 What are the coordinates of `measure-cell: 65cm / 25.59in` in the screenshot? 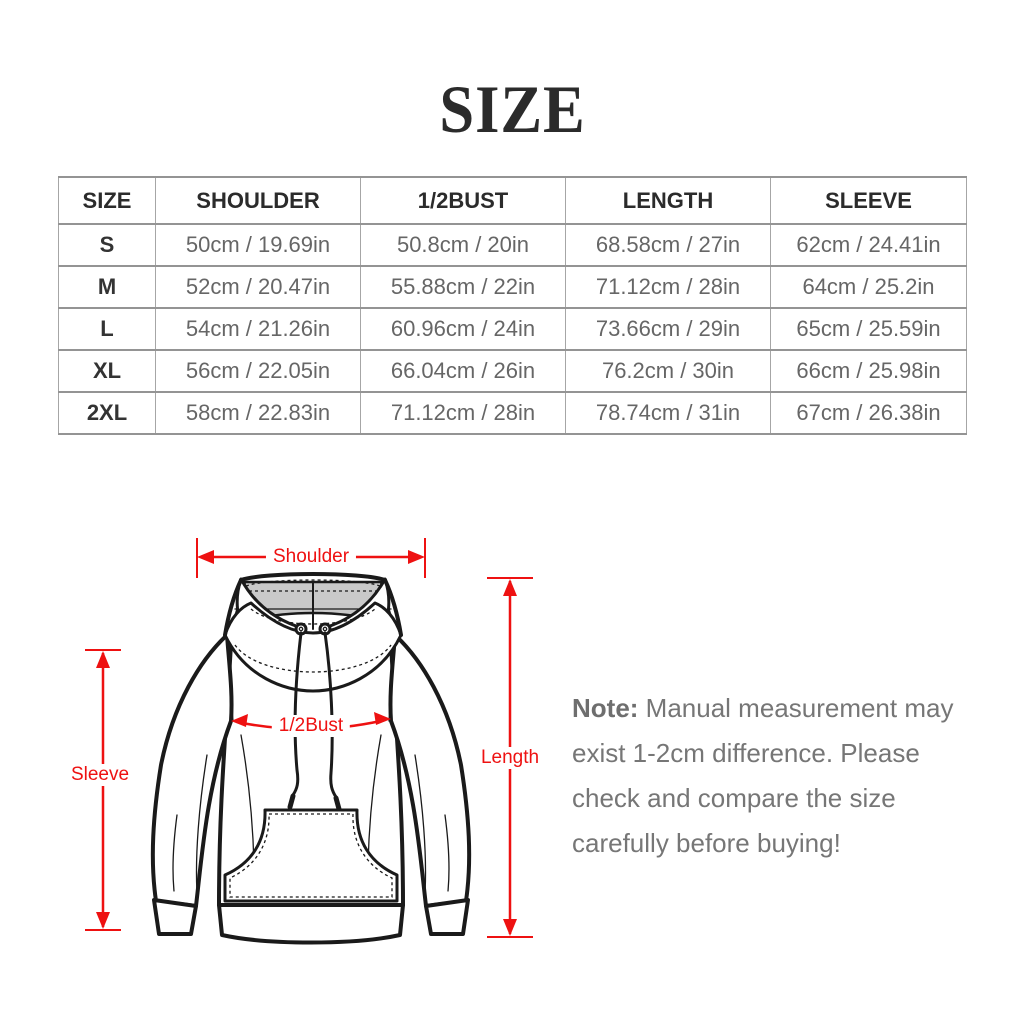 It's located at (868, 329).